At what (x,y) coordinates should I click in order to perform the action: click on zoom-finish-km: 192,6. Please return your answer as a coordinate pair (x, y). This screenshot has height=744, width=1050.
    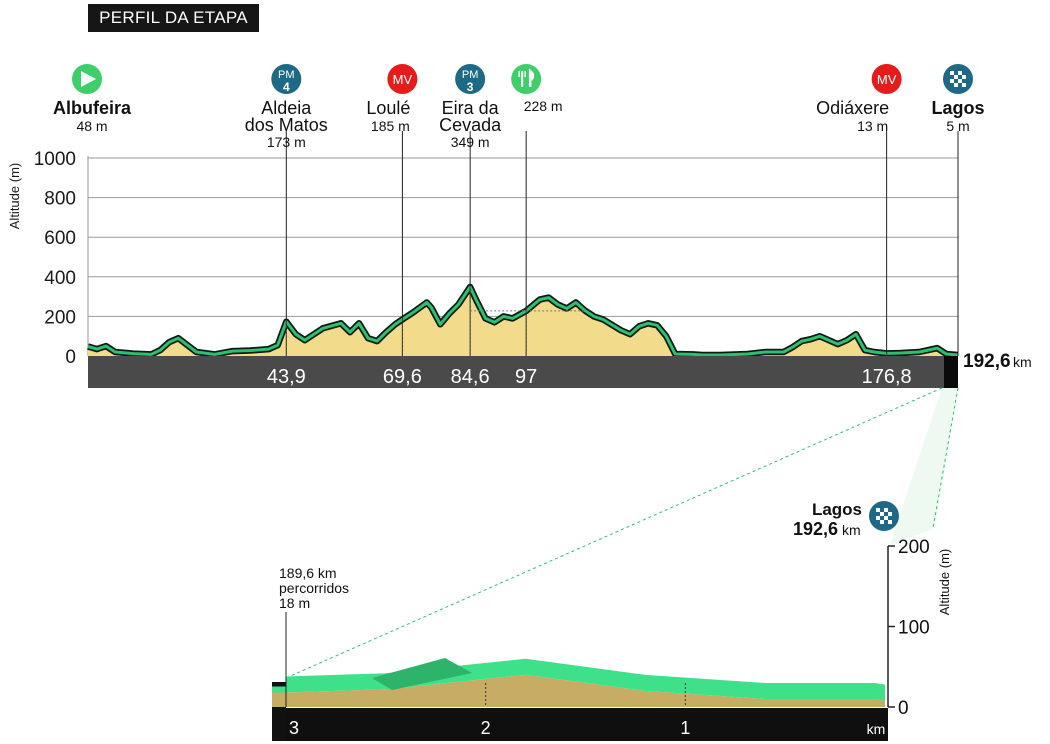
    Looking at the image, I should click on (815, 529).